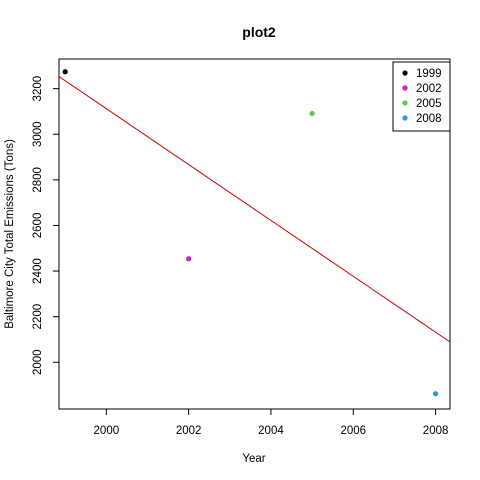 The height and width of the screenshot is (480, 480). Describe the element at coordinates (45, 225) in the screenshot. I see `y-axis: 2000 2200 2400 2600 2800 3000 3200` at that location.